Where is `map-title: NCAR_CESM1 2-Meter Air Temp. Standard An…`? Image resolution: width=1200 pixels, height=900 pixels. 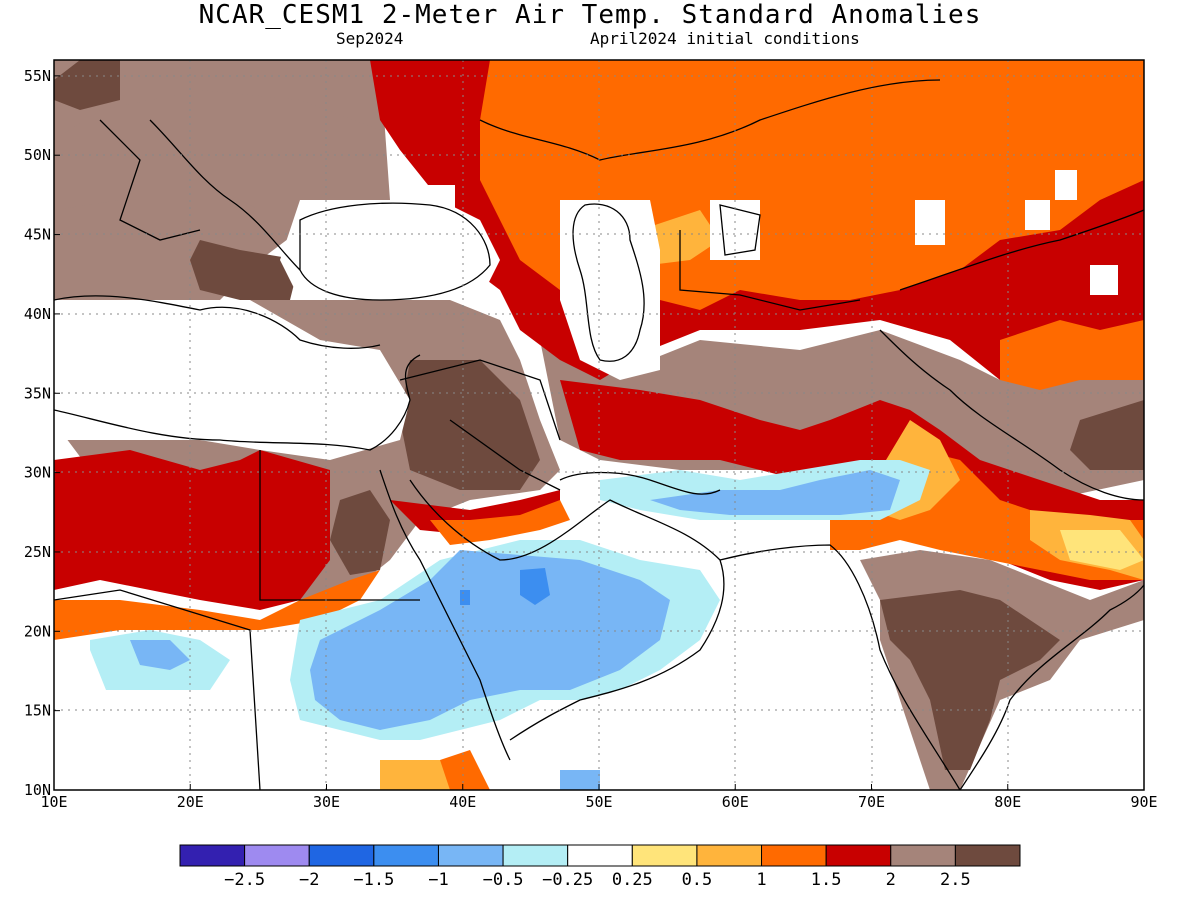 map-title: NCAR_CESM1 2-Meter Air Temp. Standard An… is located at coordinates (590, 15).